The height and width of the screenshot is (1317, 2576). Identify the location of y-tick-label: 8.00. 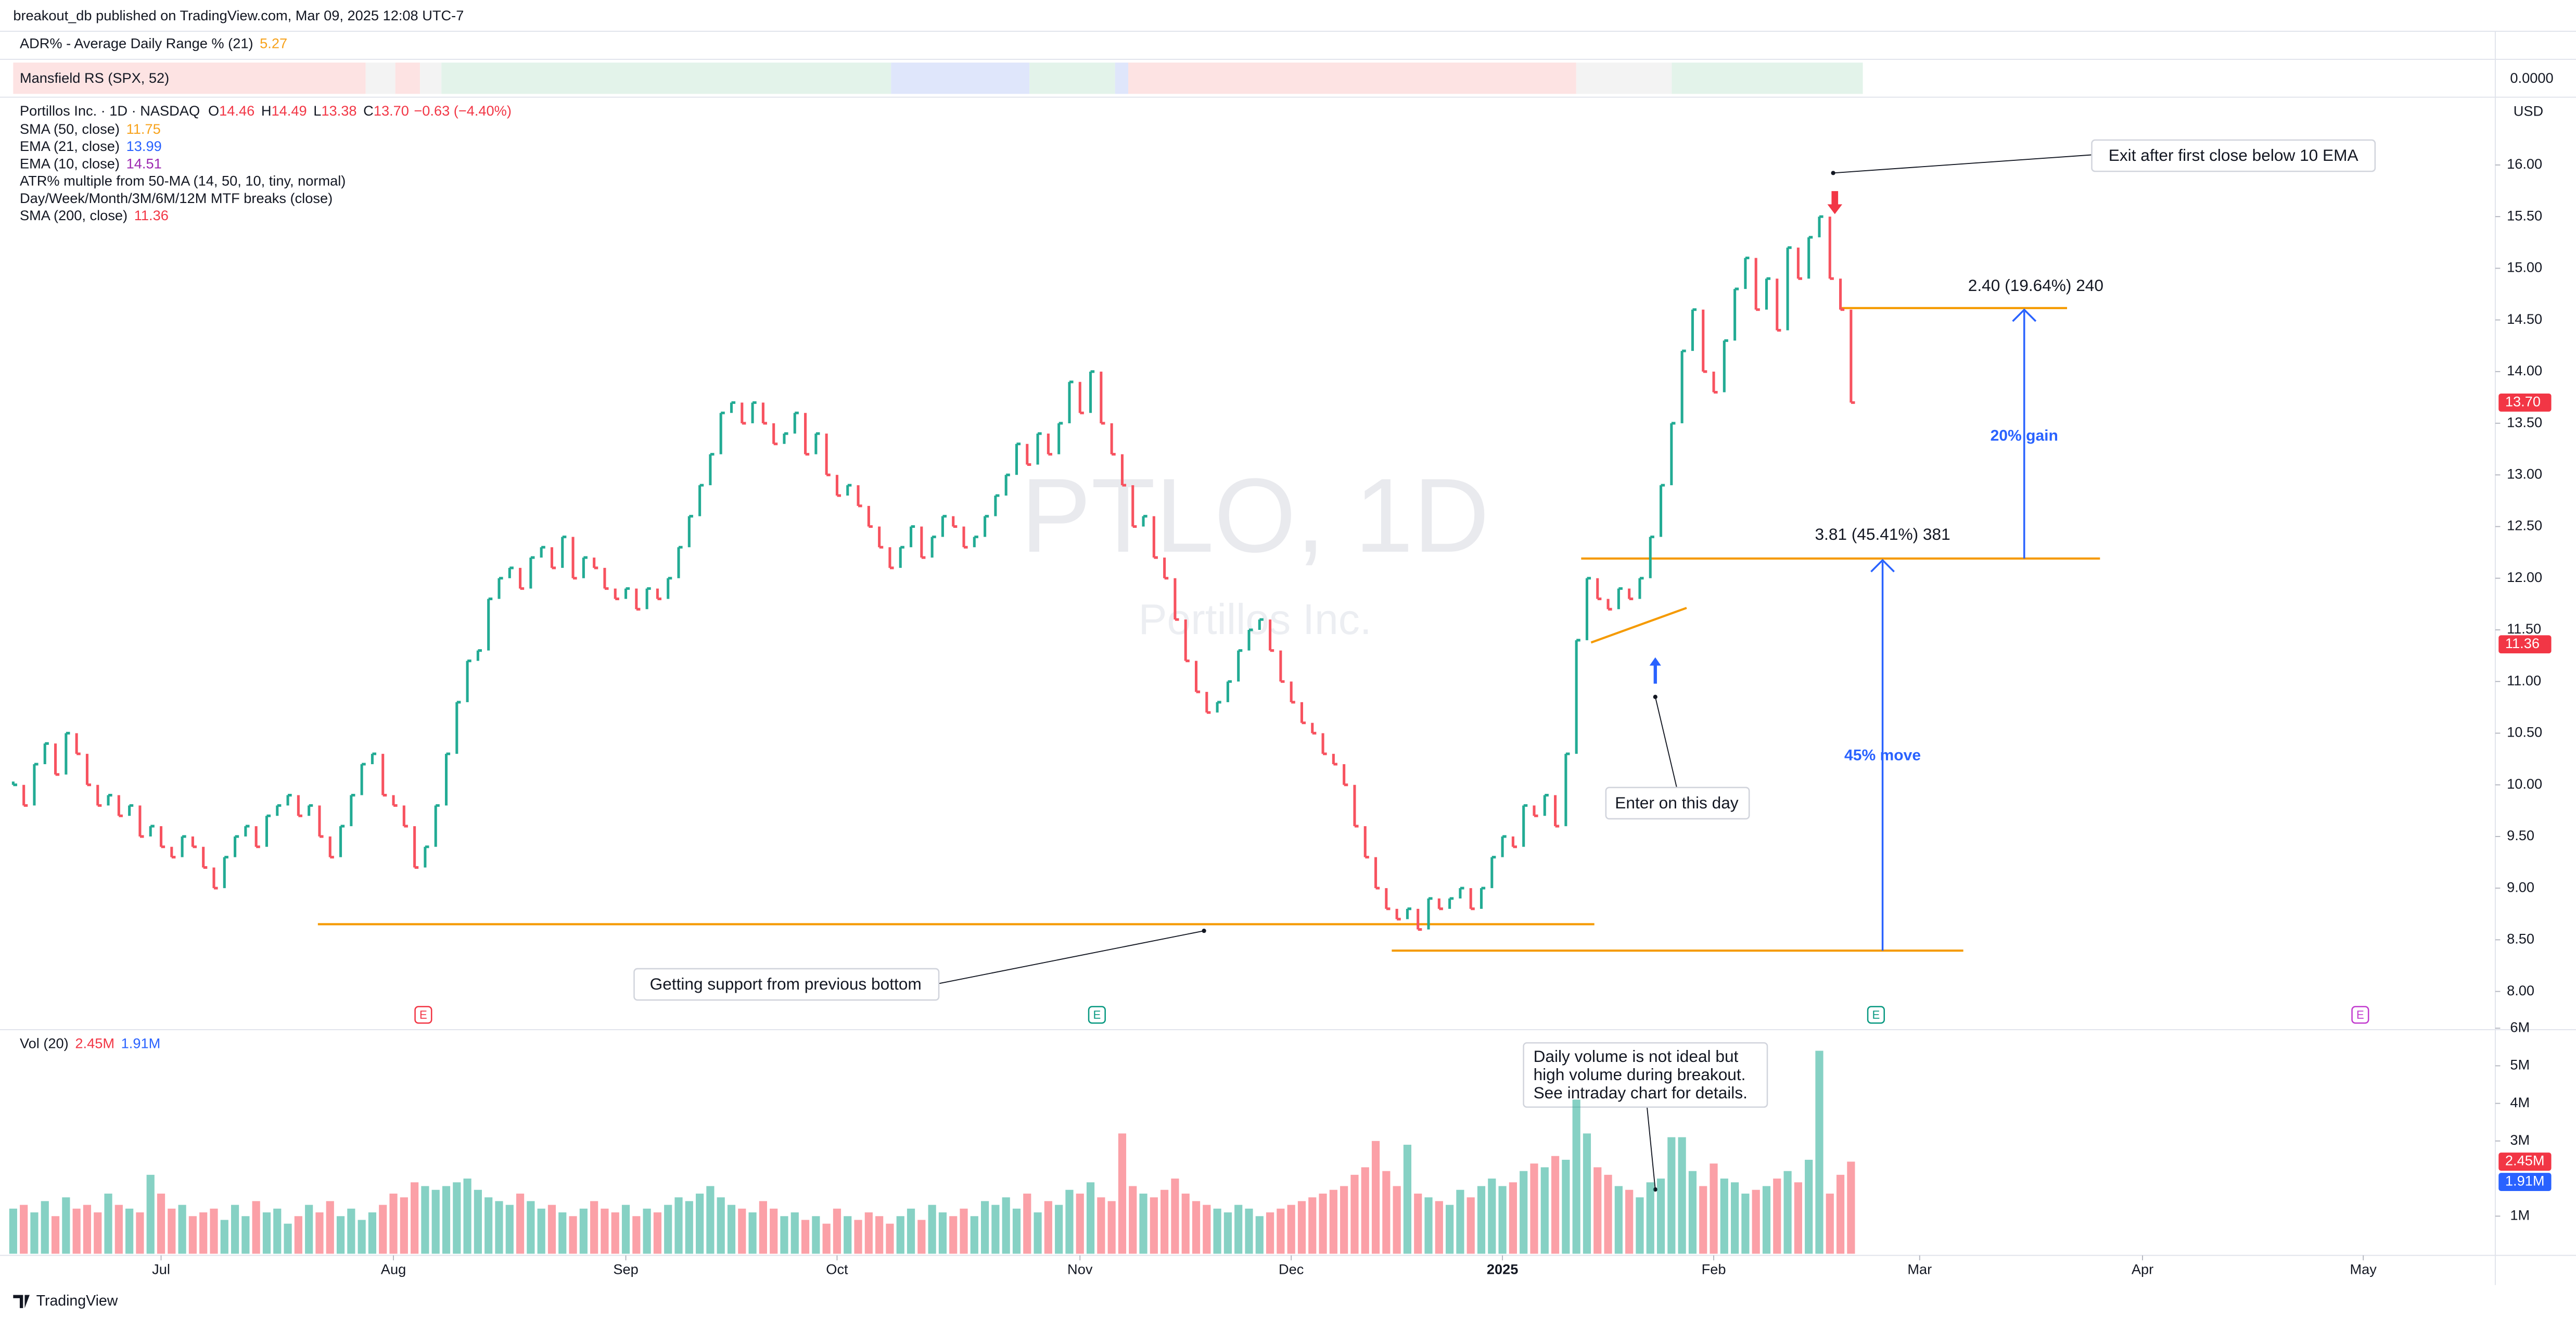
(2520, 990).